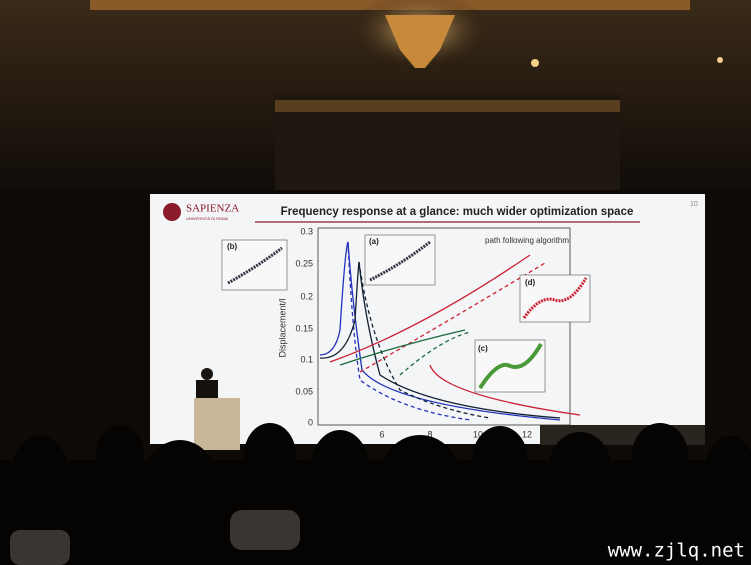 This screenshot has height=565, width=751. What do you see at coordinates (450, 331) in the screenshot?
I see `curves` at bounding box center [450, 331].